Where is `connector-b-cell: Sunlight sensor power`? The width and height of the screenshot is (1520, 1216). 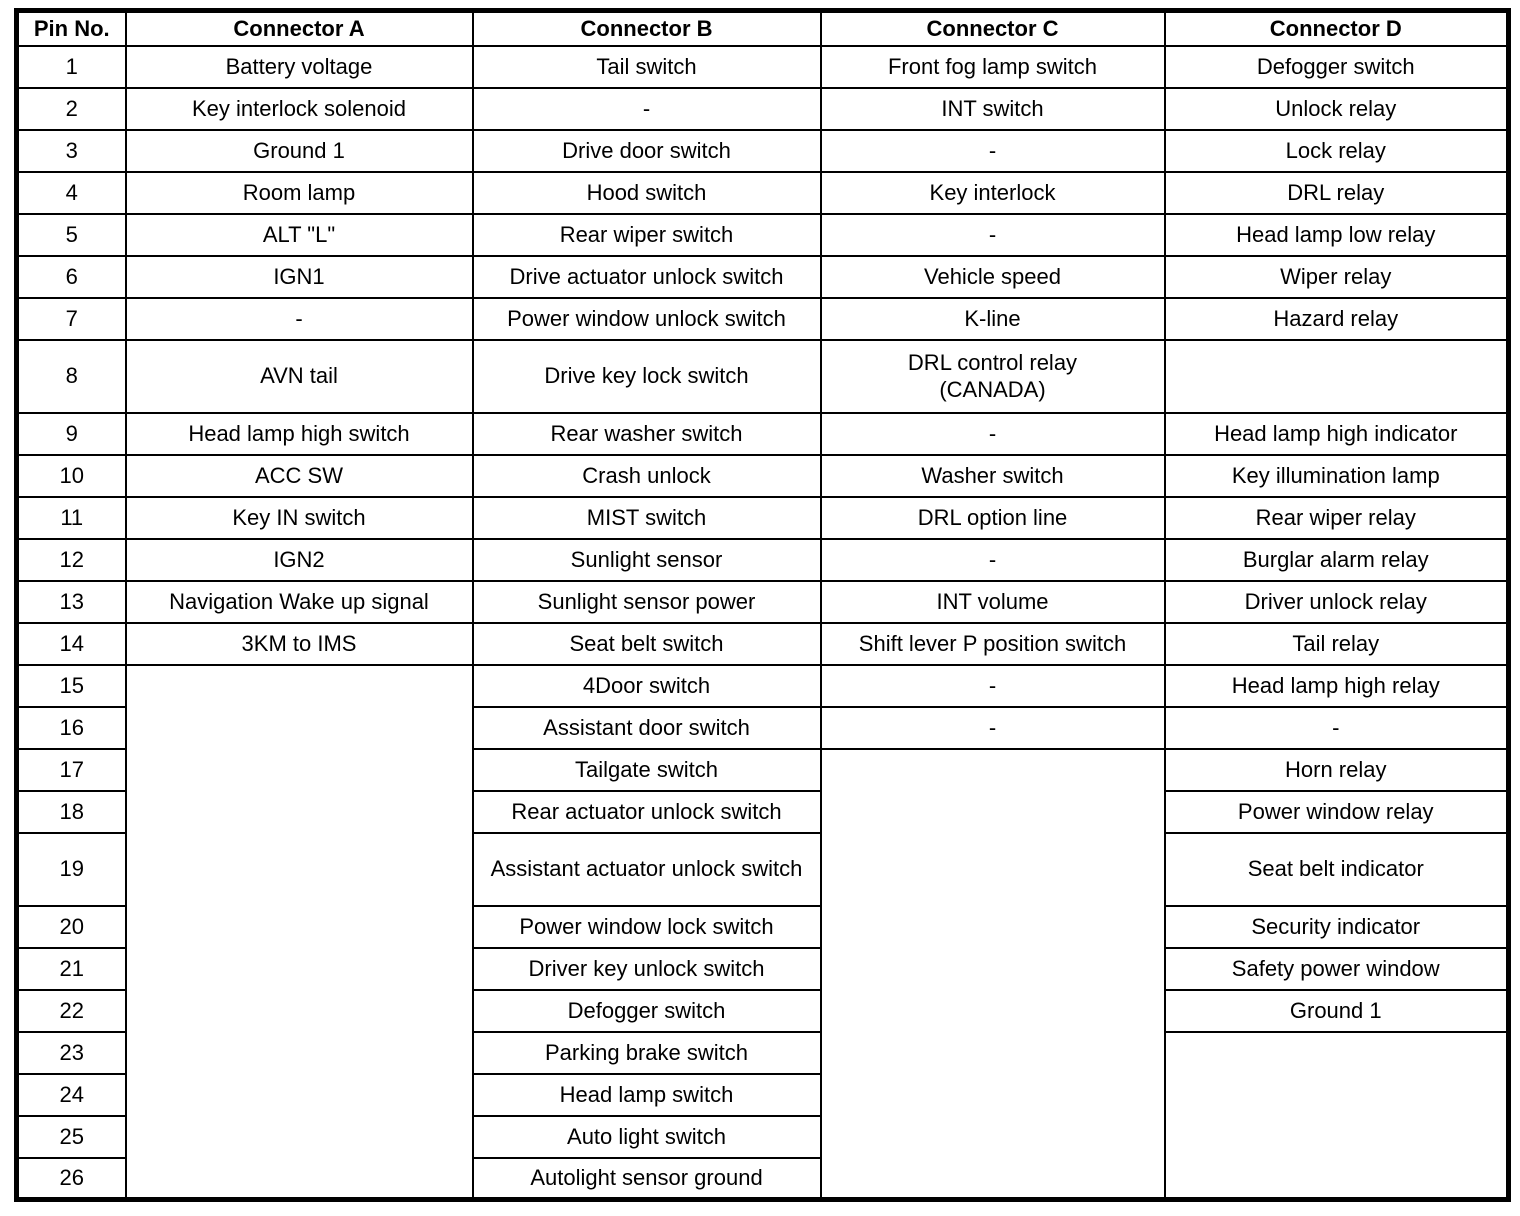 connector-b-cell: Sunlight sensor power is located at coordinates (646, 601).